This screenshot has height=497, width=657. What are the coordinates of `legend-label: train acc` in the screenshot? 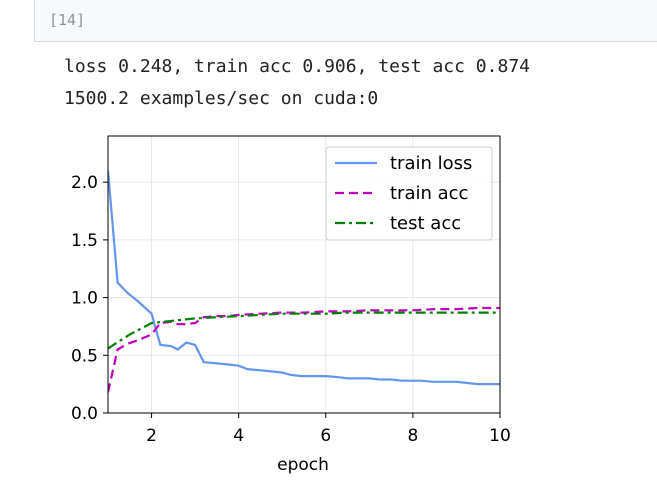 It's located at (429, 193).